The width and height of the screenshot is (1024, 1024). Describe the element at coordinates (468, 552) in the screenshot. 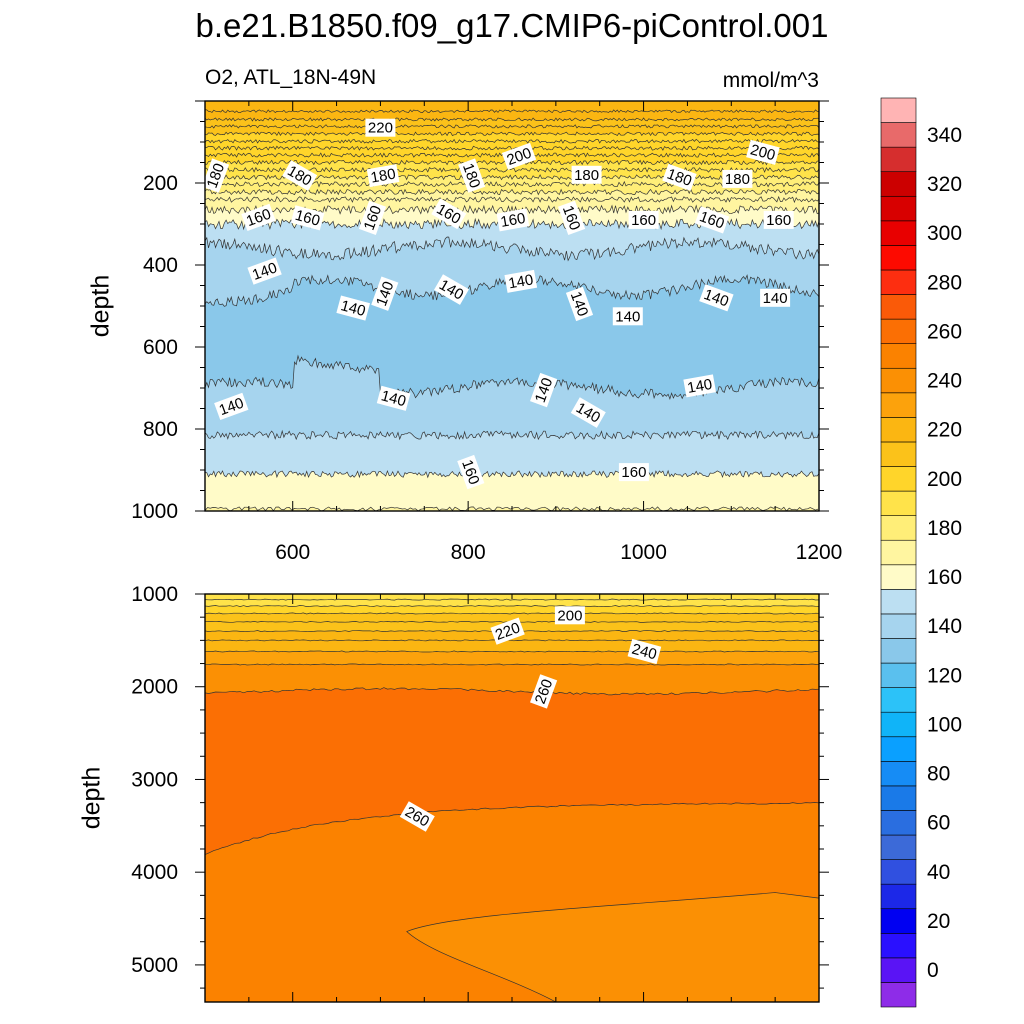

I see `x-tick-label: 800` at that location.